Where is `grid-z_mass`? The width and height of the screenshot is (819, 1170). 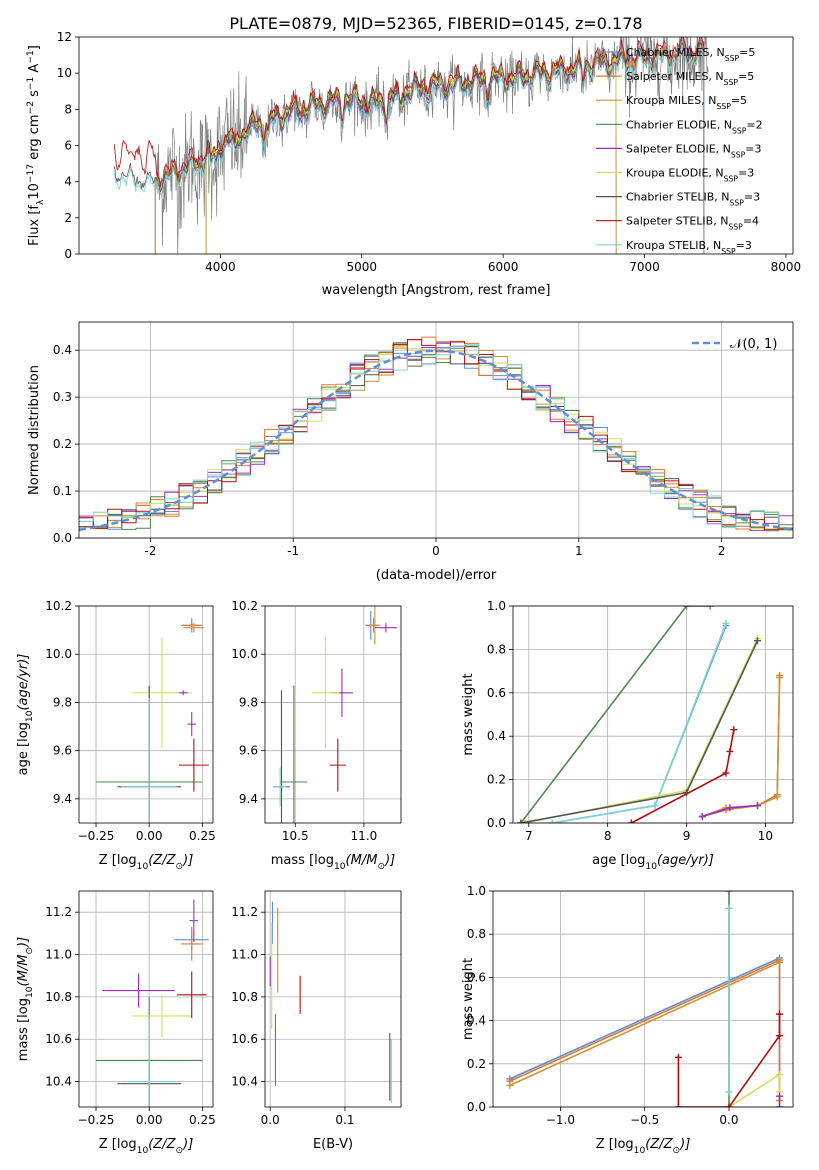
grid-z_mass is located at coordinates (146, 999).